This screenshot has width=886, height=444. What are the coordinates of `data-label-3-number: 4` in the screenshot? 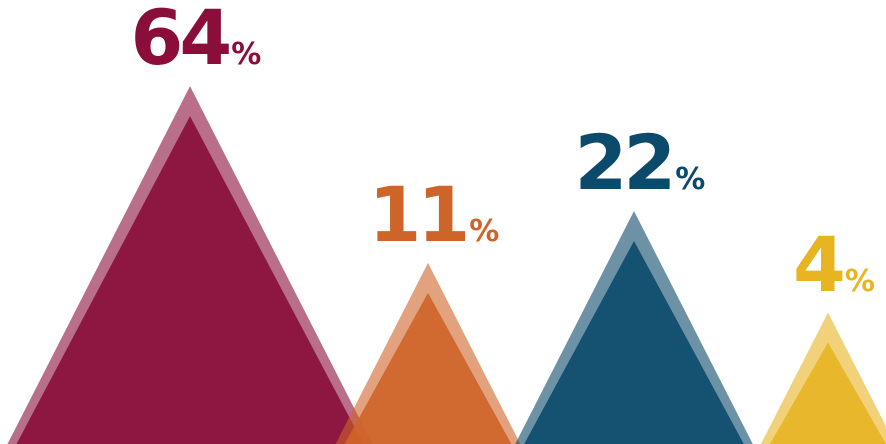 It's located at (819, 264).